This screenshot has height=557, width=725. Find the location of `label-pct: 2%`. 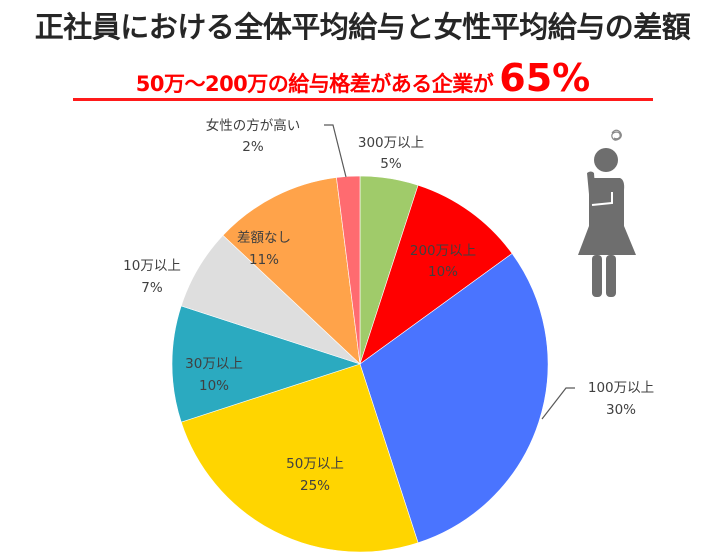

label-pct: 2% is located at coordinates (253, 147).